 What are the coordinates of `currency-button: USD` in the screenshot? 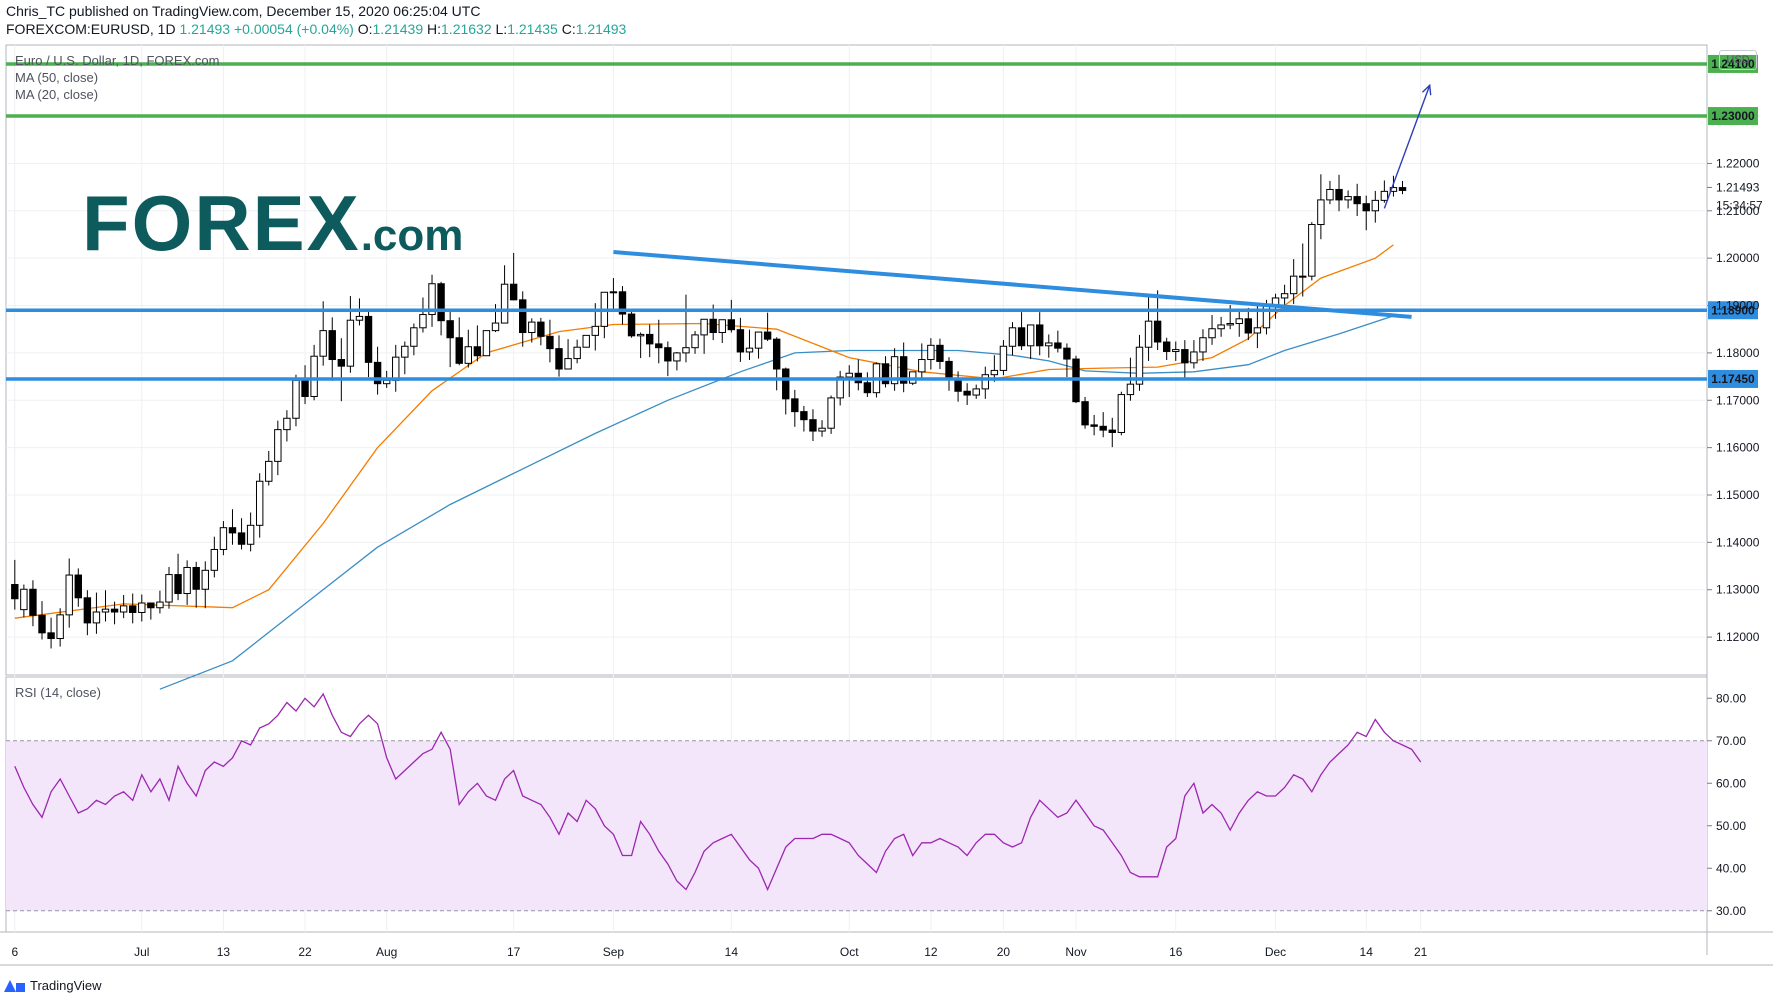 It's located at (1738, 60).